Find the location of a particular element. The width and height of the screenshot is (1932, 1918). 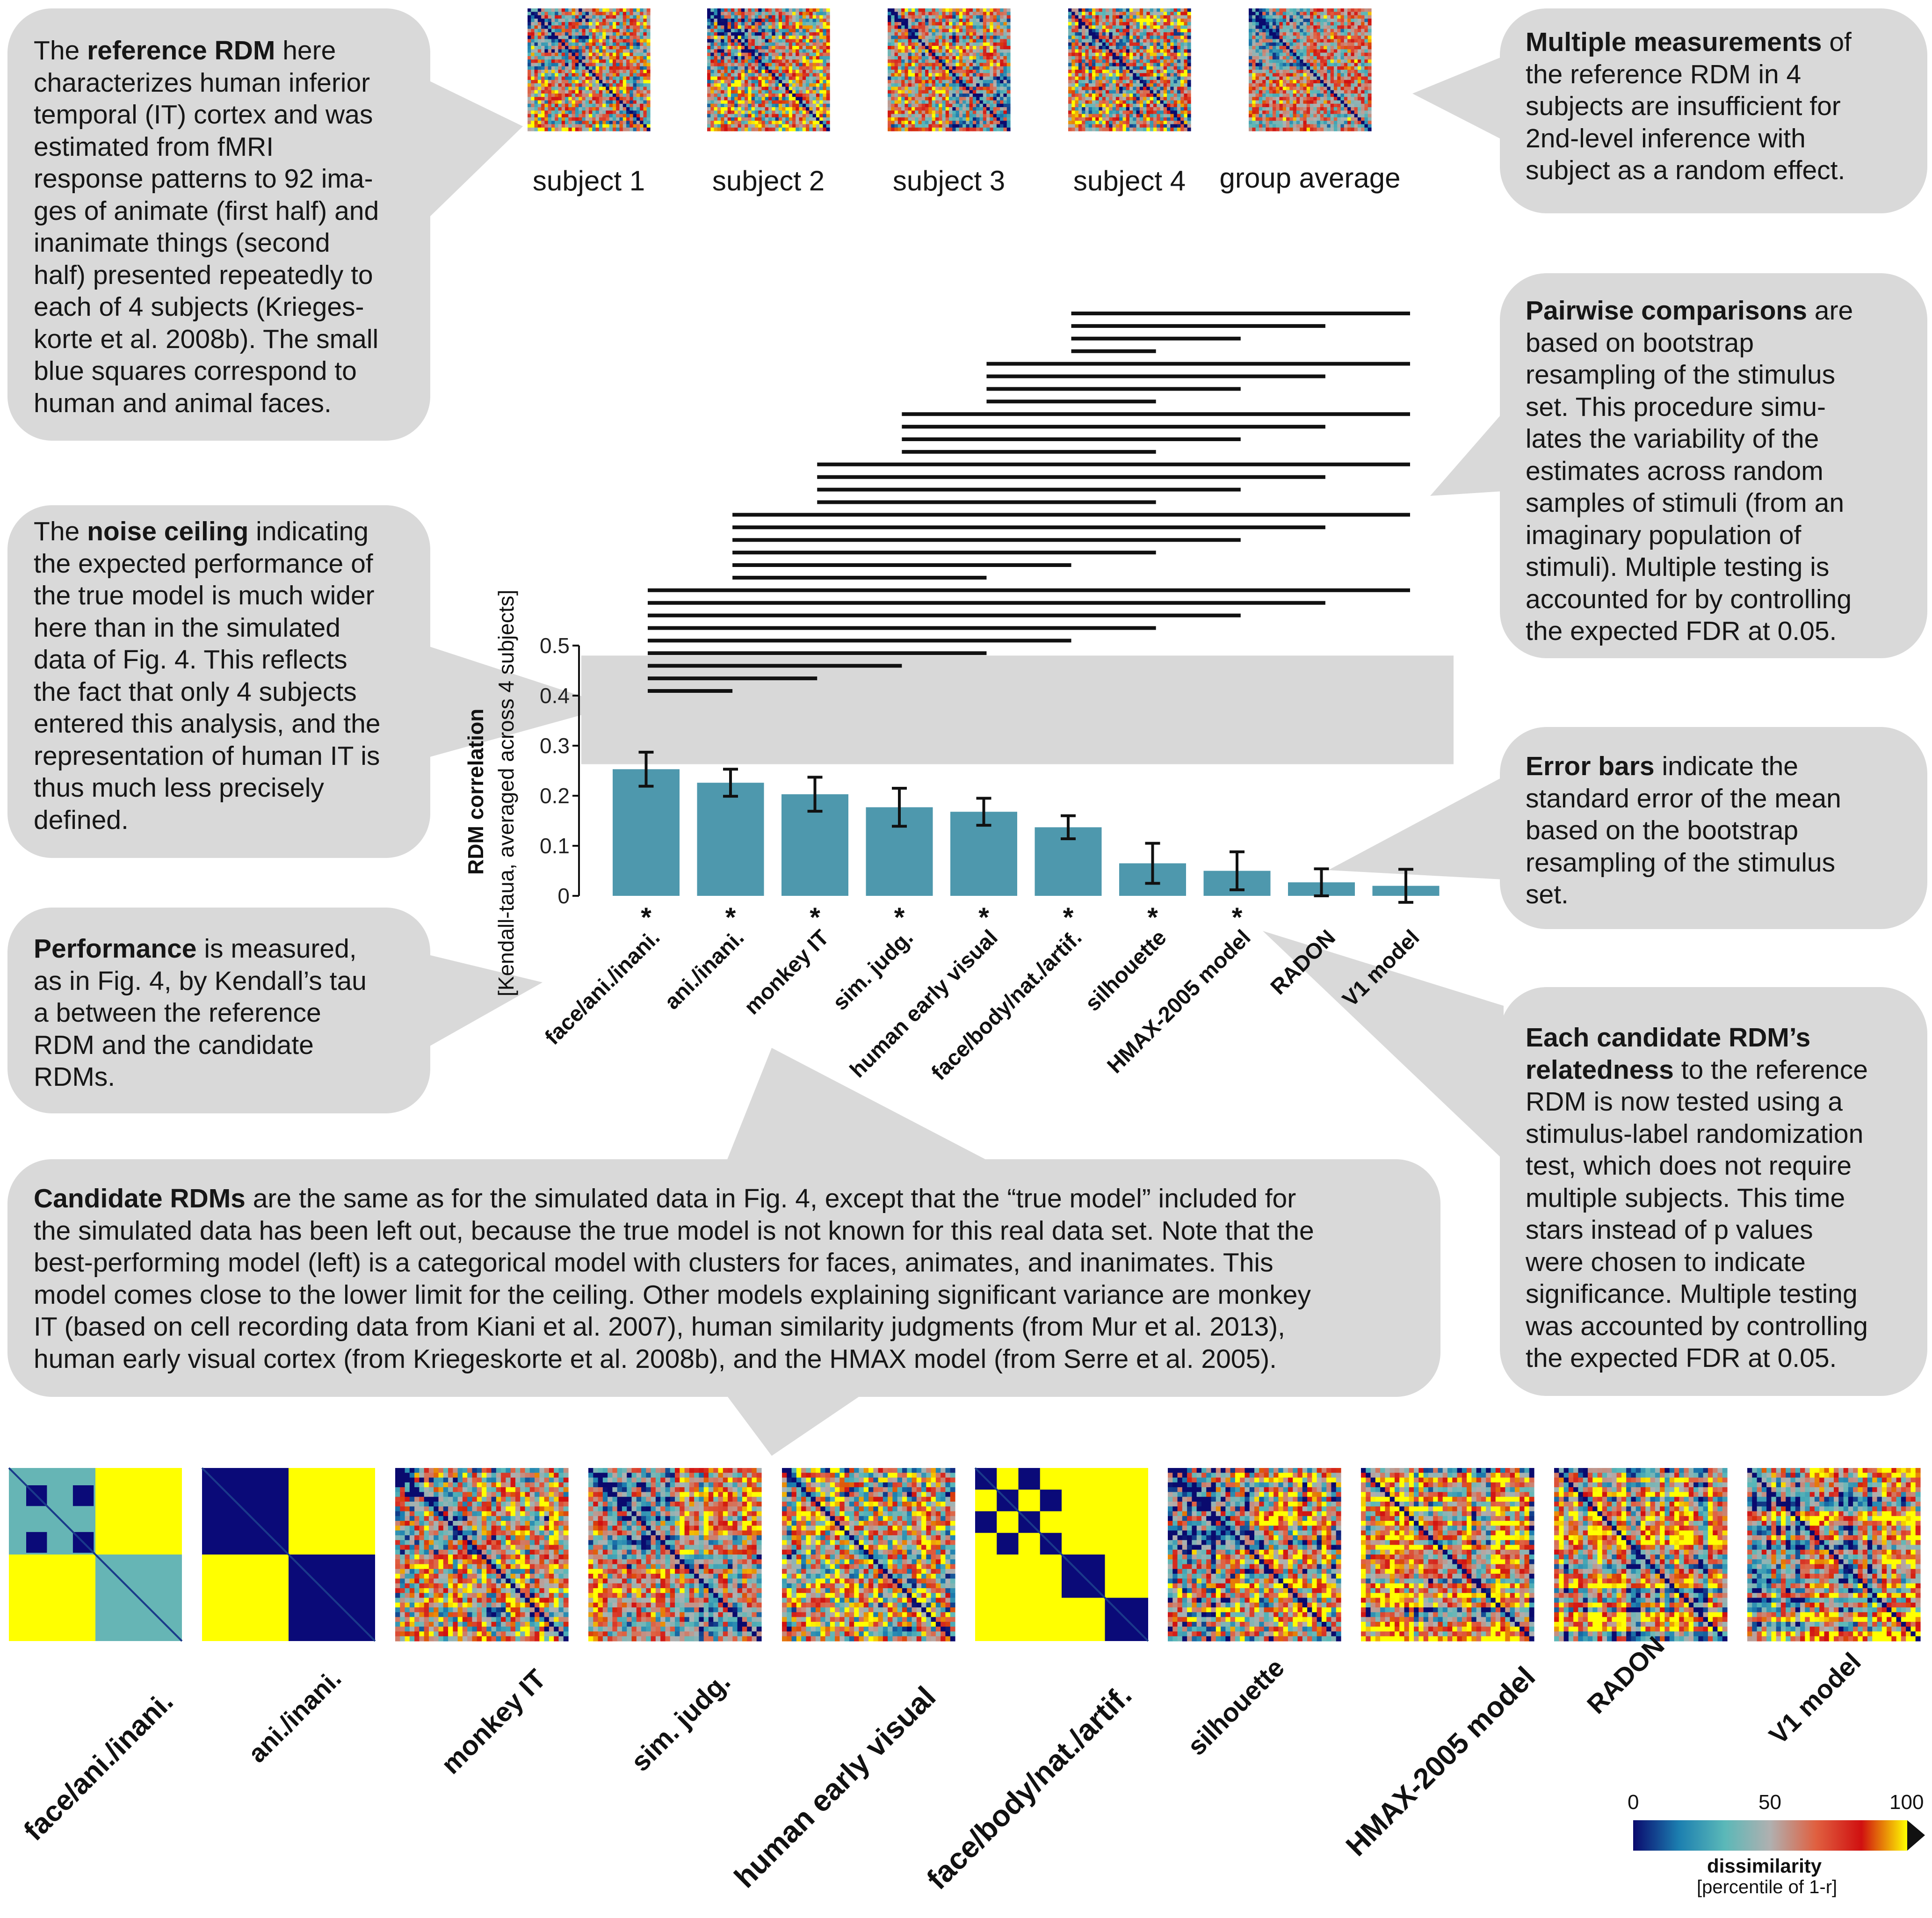

y-tick-label: 0.5 is located at coordinates (555, 645).